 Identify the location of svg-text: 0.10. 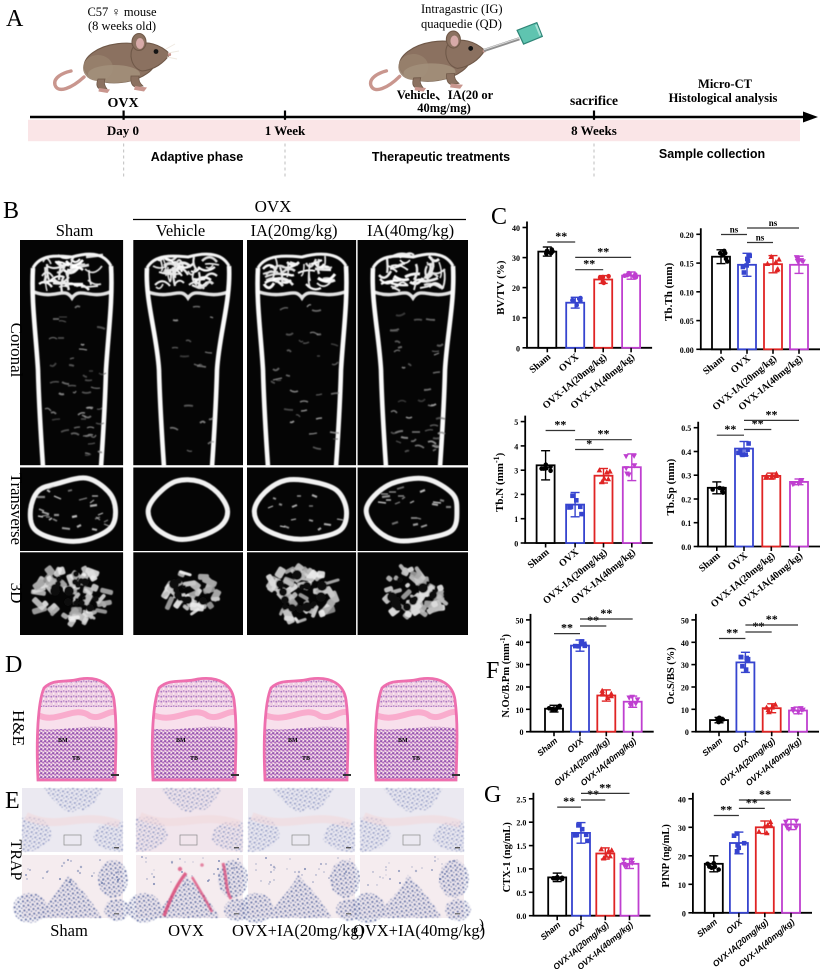
(687, 292).